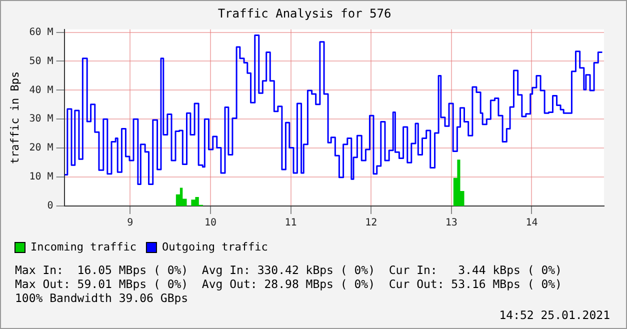  What do you see at coordinates (41, 90) in the screenshot?
I see `y-tick-label: 40 M` at bounding box center [41, 90].